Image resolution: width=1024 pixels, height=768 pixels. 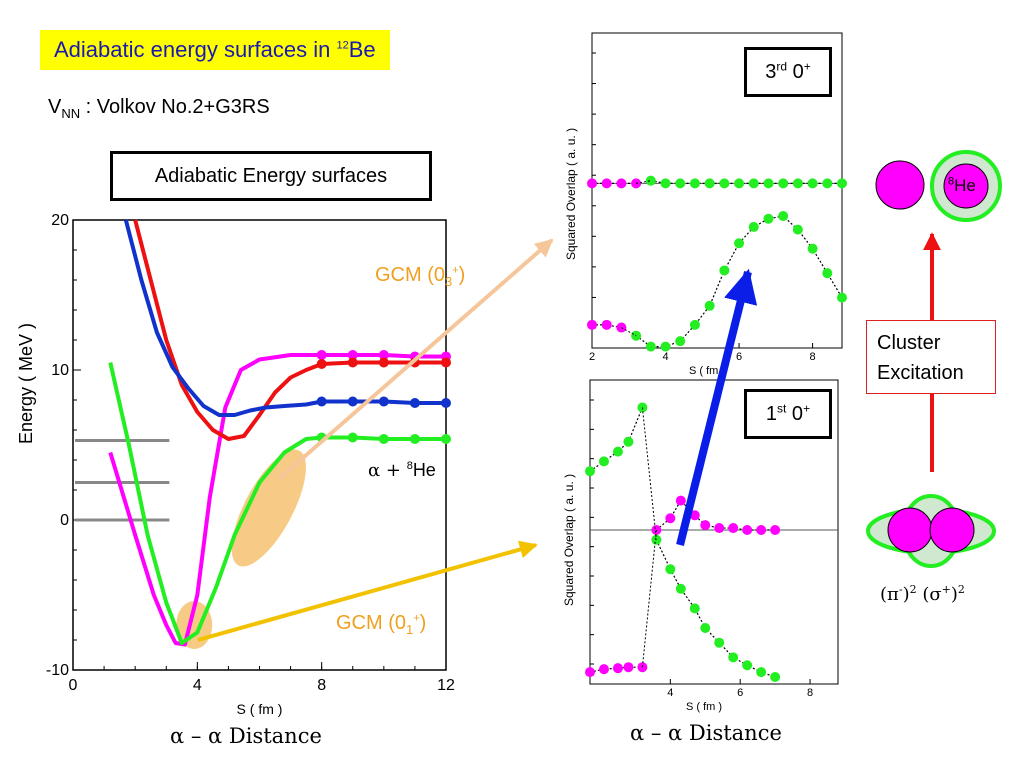 I want to click on energy-curve-blue, so click(x=284, y=318).